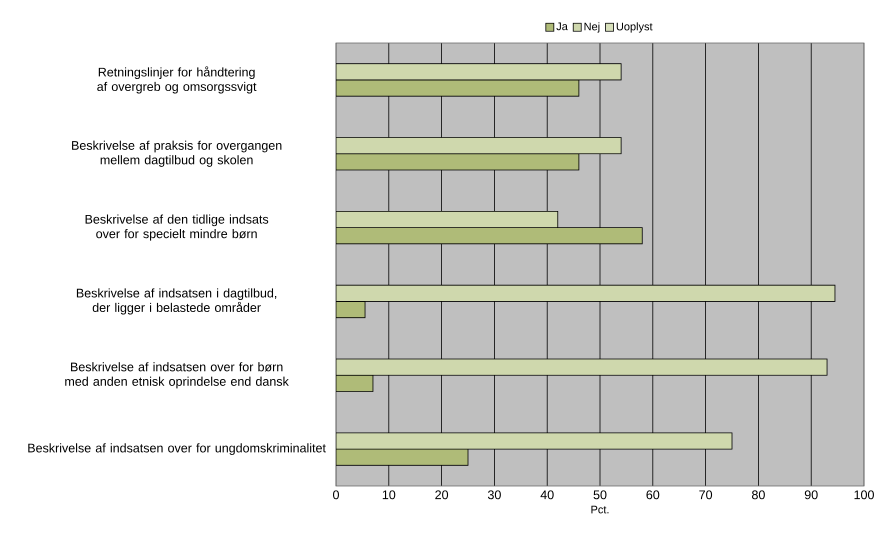 This screenshot has width=885, height=543. I want to click on y-tick-label: Retningslinjer for håndtering af overgreb og omsorgssvigt, so click(176, 80).